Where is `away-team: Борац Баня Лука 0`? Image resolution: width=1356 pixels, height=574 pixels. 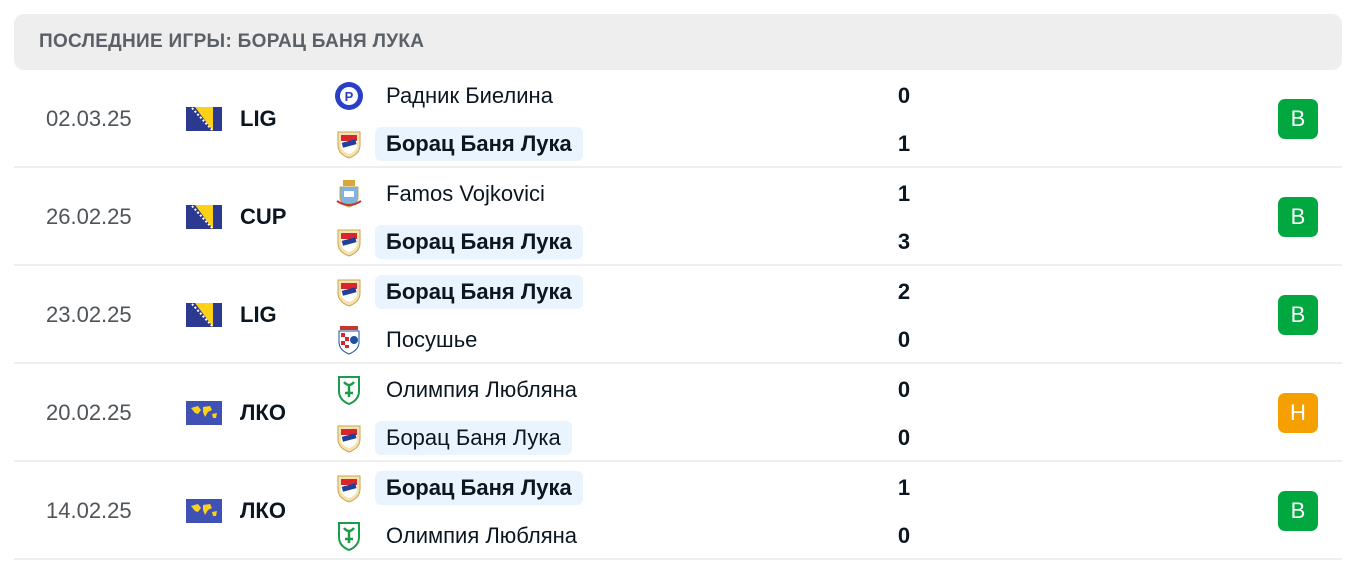
away-team: Борац Баня Лука 0 is located at coordinates (782, 438).